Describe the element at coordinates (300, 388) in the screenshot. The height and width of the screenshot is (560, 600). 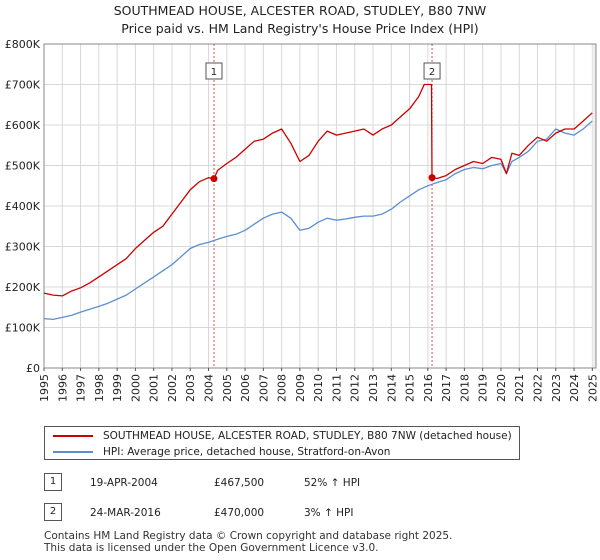
I see `x-tick-label: 2009` at that location.